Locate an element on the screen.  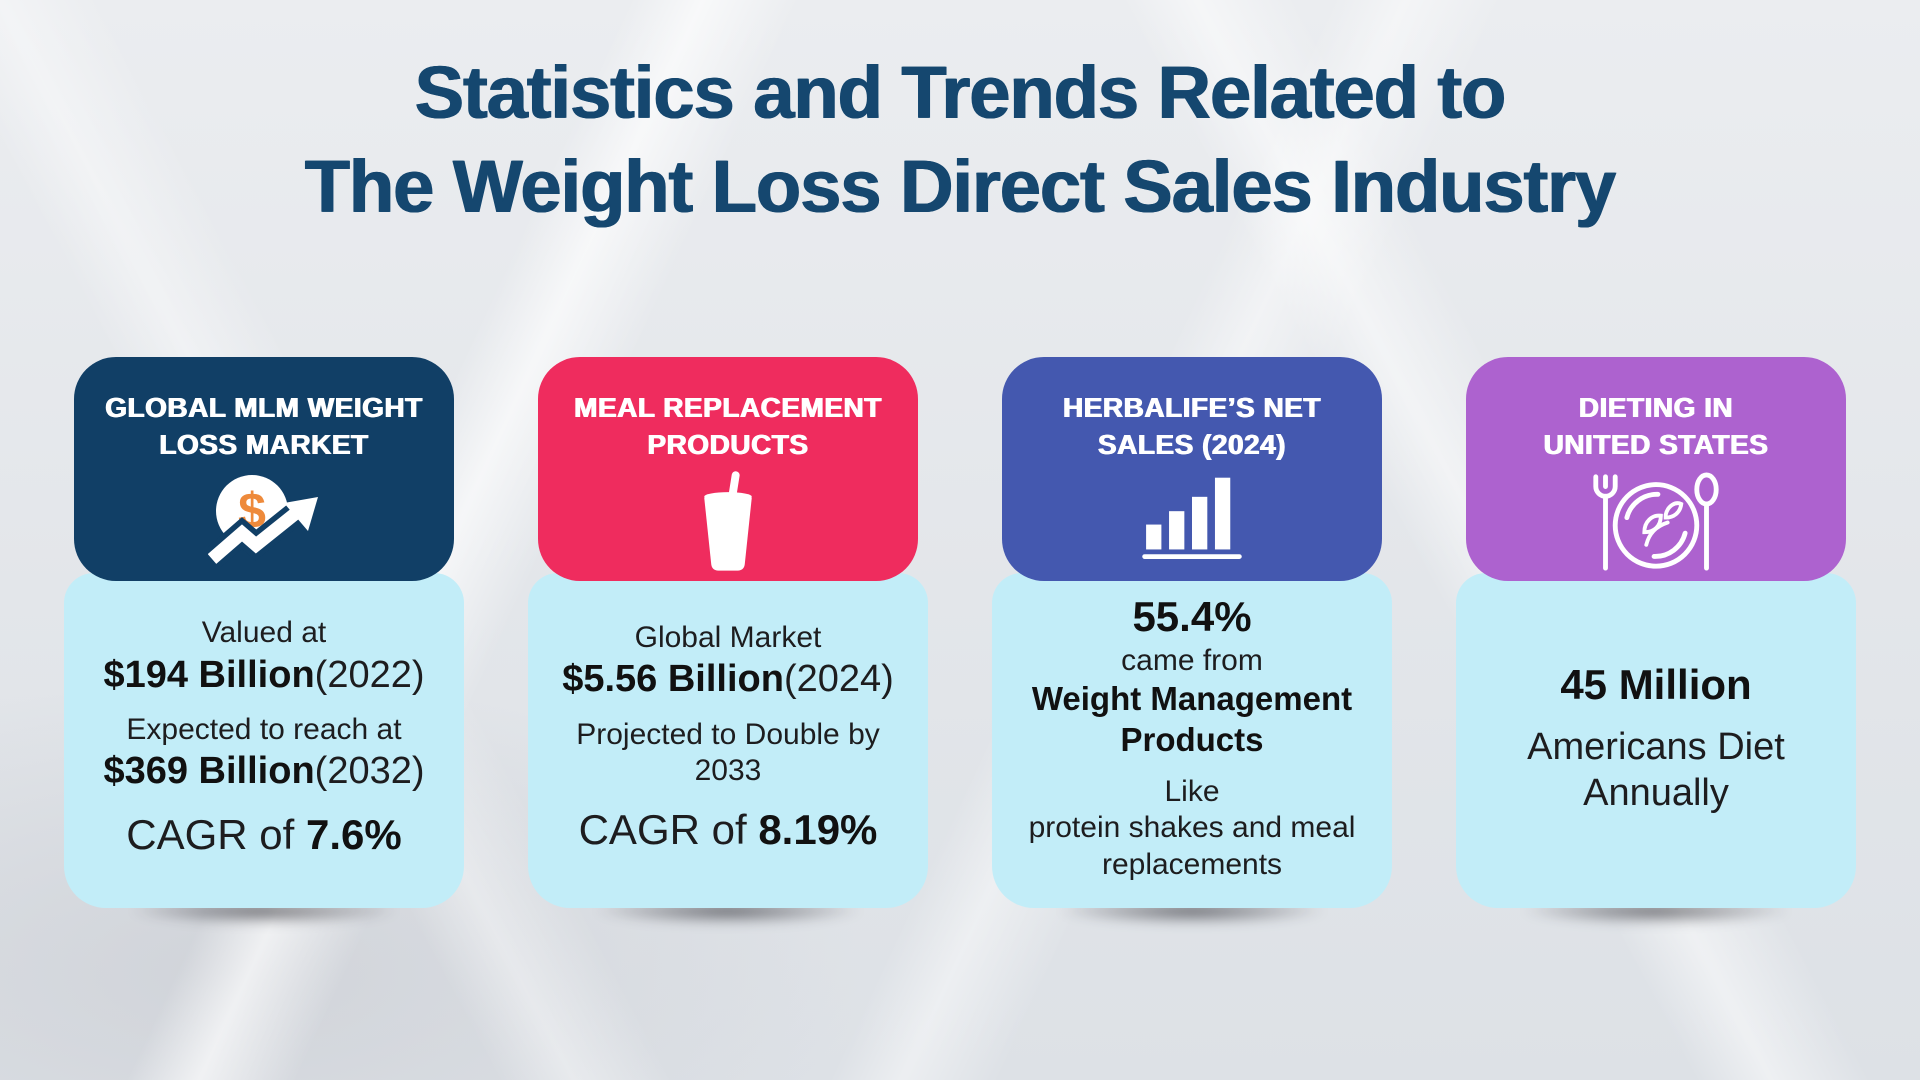
stat-text-segment: replacements is located at coordinates (1192, 864).